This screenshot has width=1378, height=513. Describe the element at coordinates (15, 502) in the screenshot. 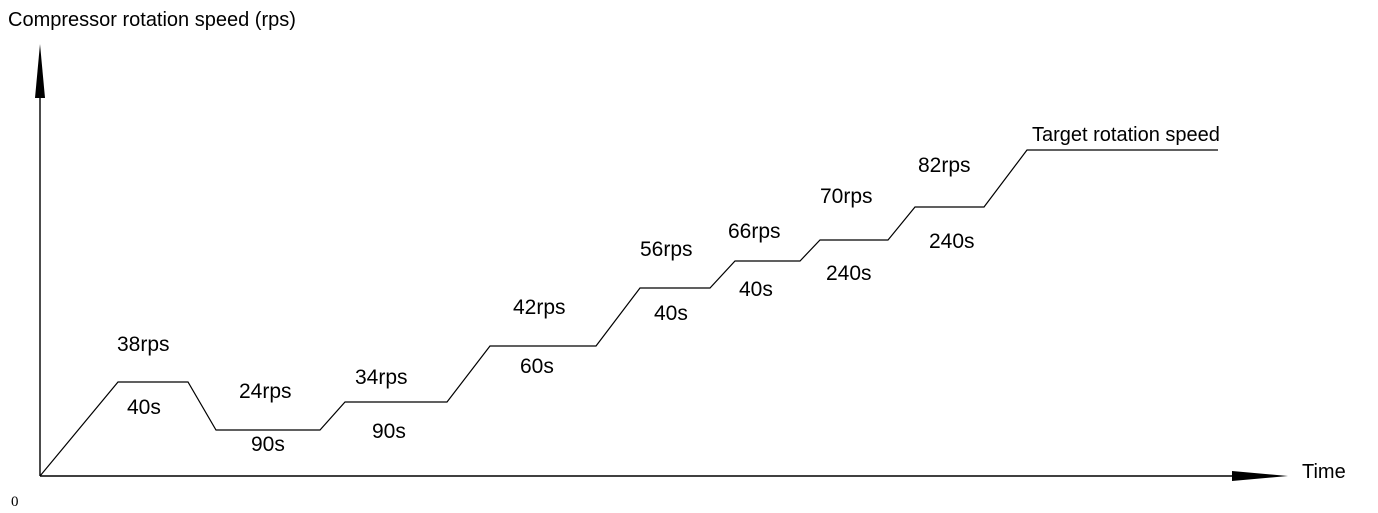

I see `origin-label: 0` at that location.